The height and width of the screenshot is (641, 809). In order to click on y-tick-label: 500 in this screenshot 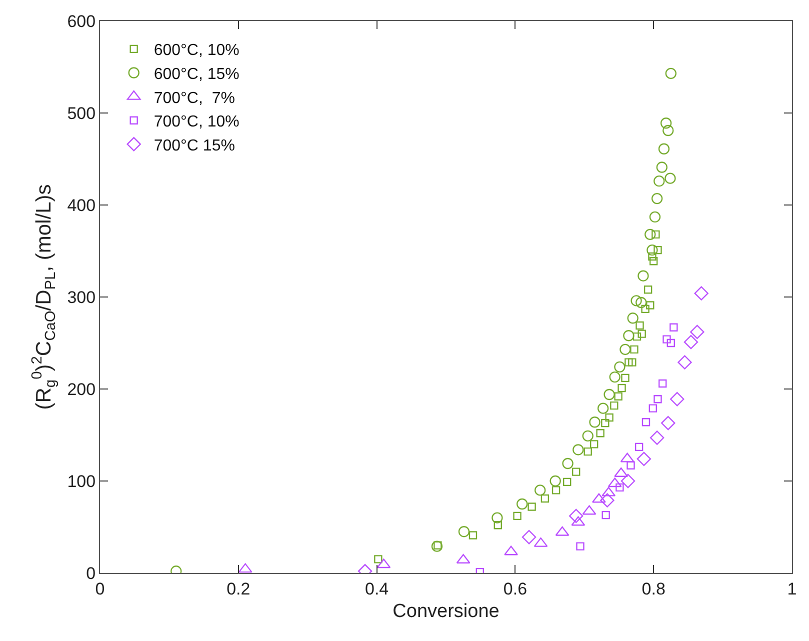, I will do `click(81, 113)`.